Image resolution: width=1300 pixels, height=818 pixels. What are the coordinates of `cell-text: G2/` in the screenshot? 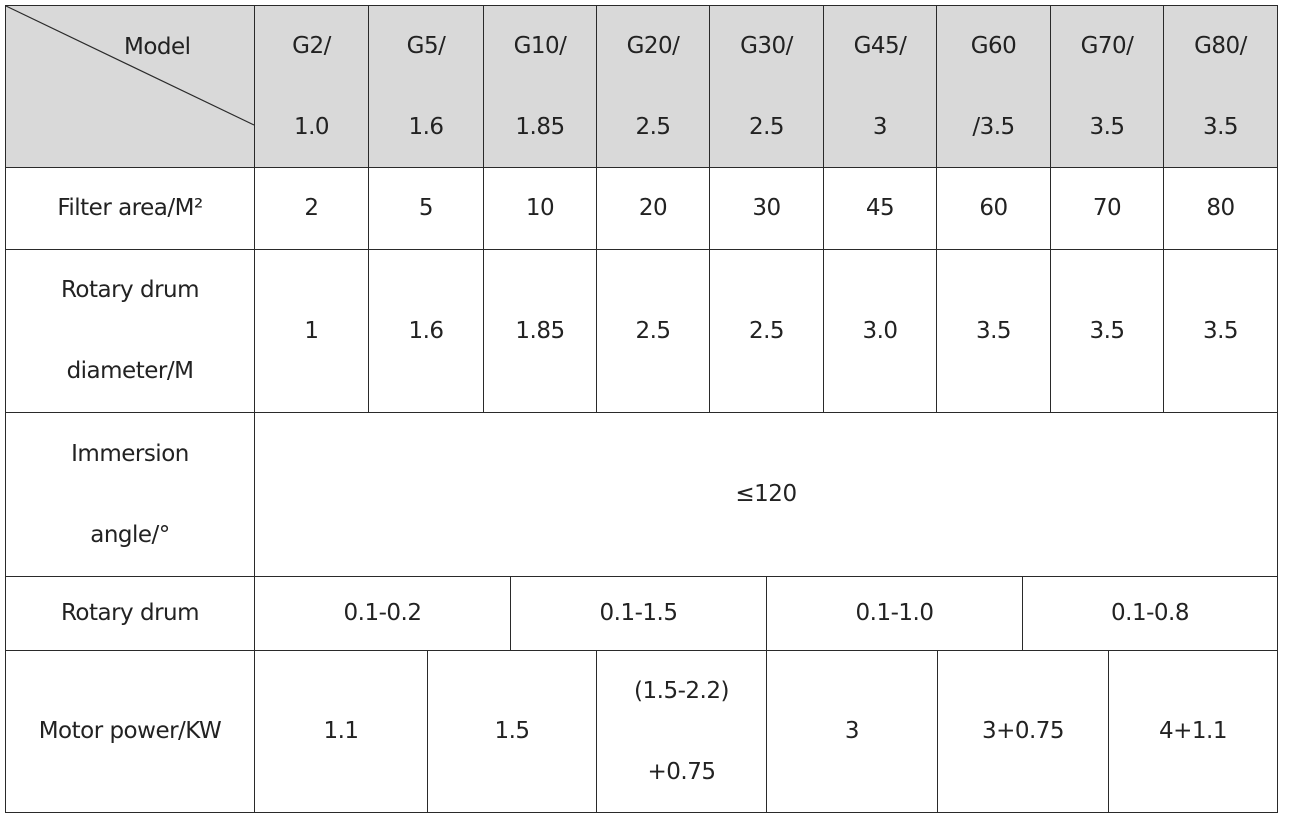 It's located at (311, 45).